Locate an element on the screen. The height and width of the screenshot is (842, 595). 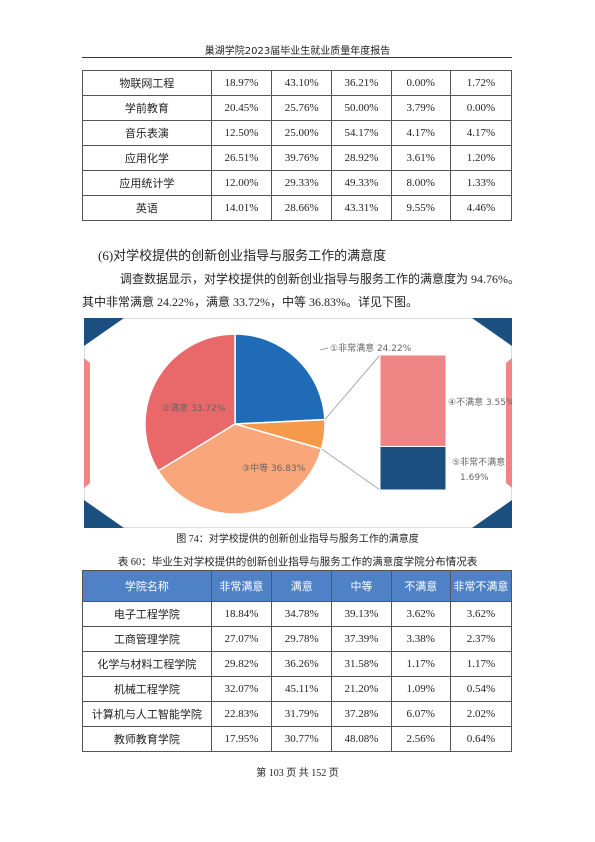
table-cell: 36.26% is located at coordinates (302, 664).